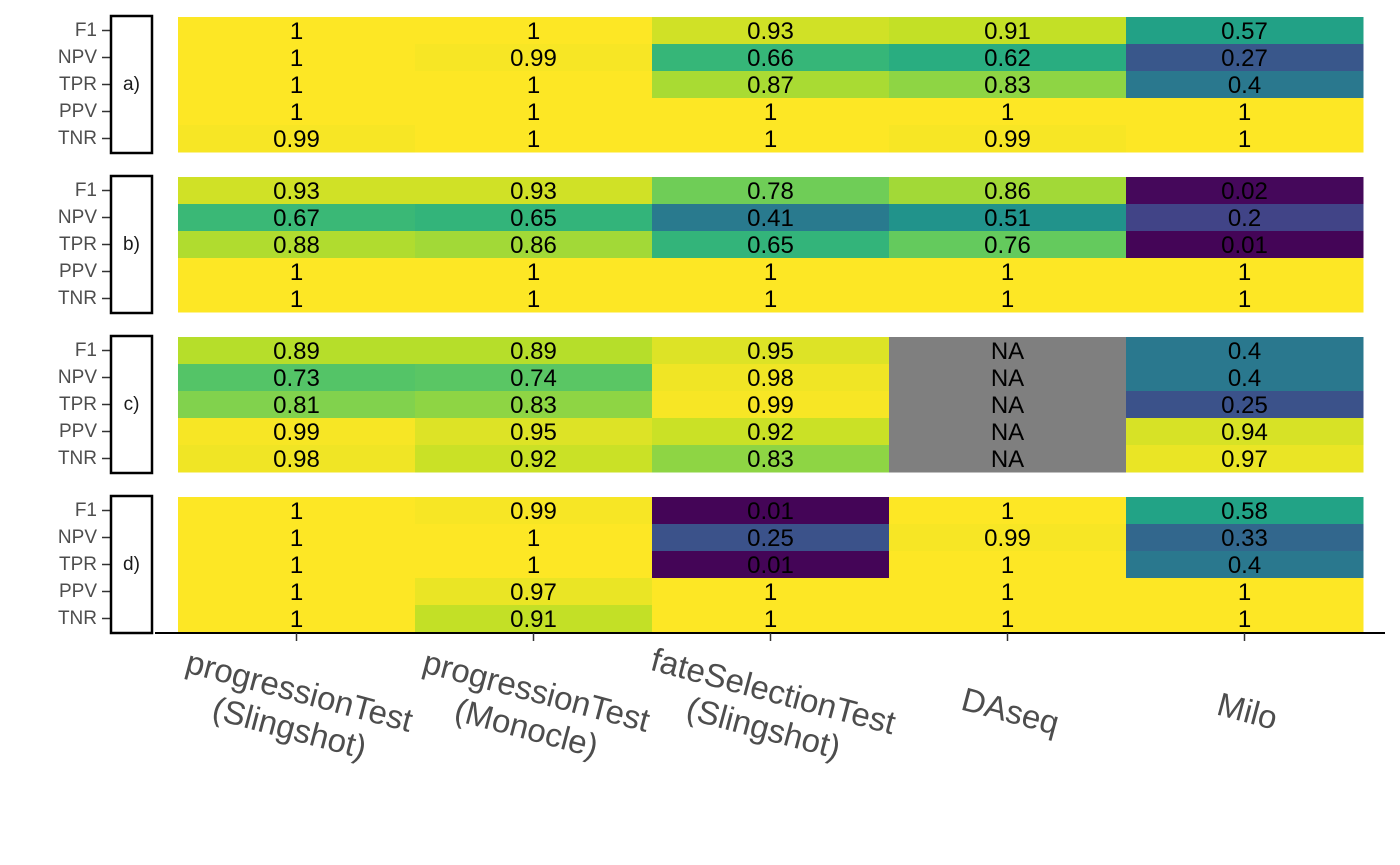  I want to click on panel-strip, so click(131, 84).